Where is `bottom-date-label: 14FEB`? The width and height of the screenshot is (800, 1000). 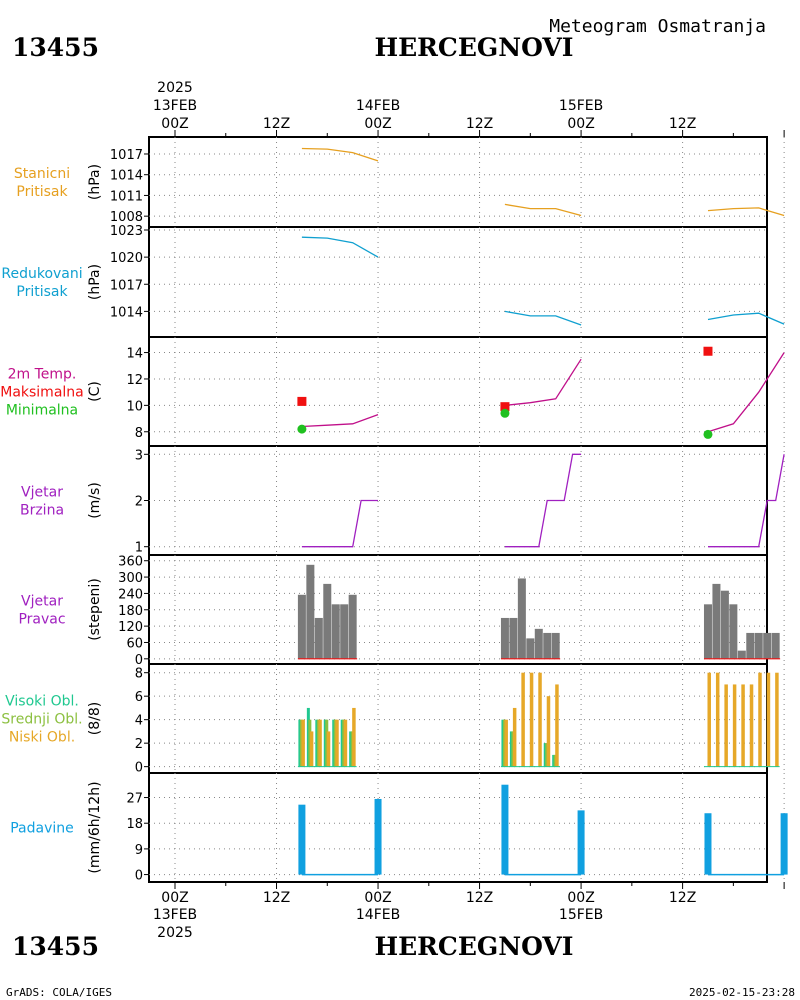 bottom-date-label: 14FEB is located at coordinates (378, 915).